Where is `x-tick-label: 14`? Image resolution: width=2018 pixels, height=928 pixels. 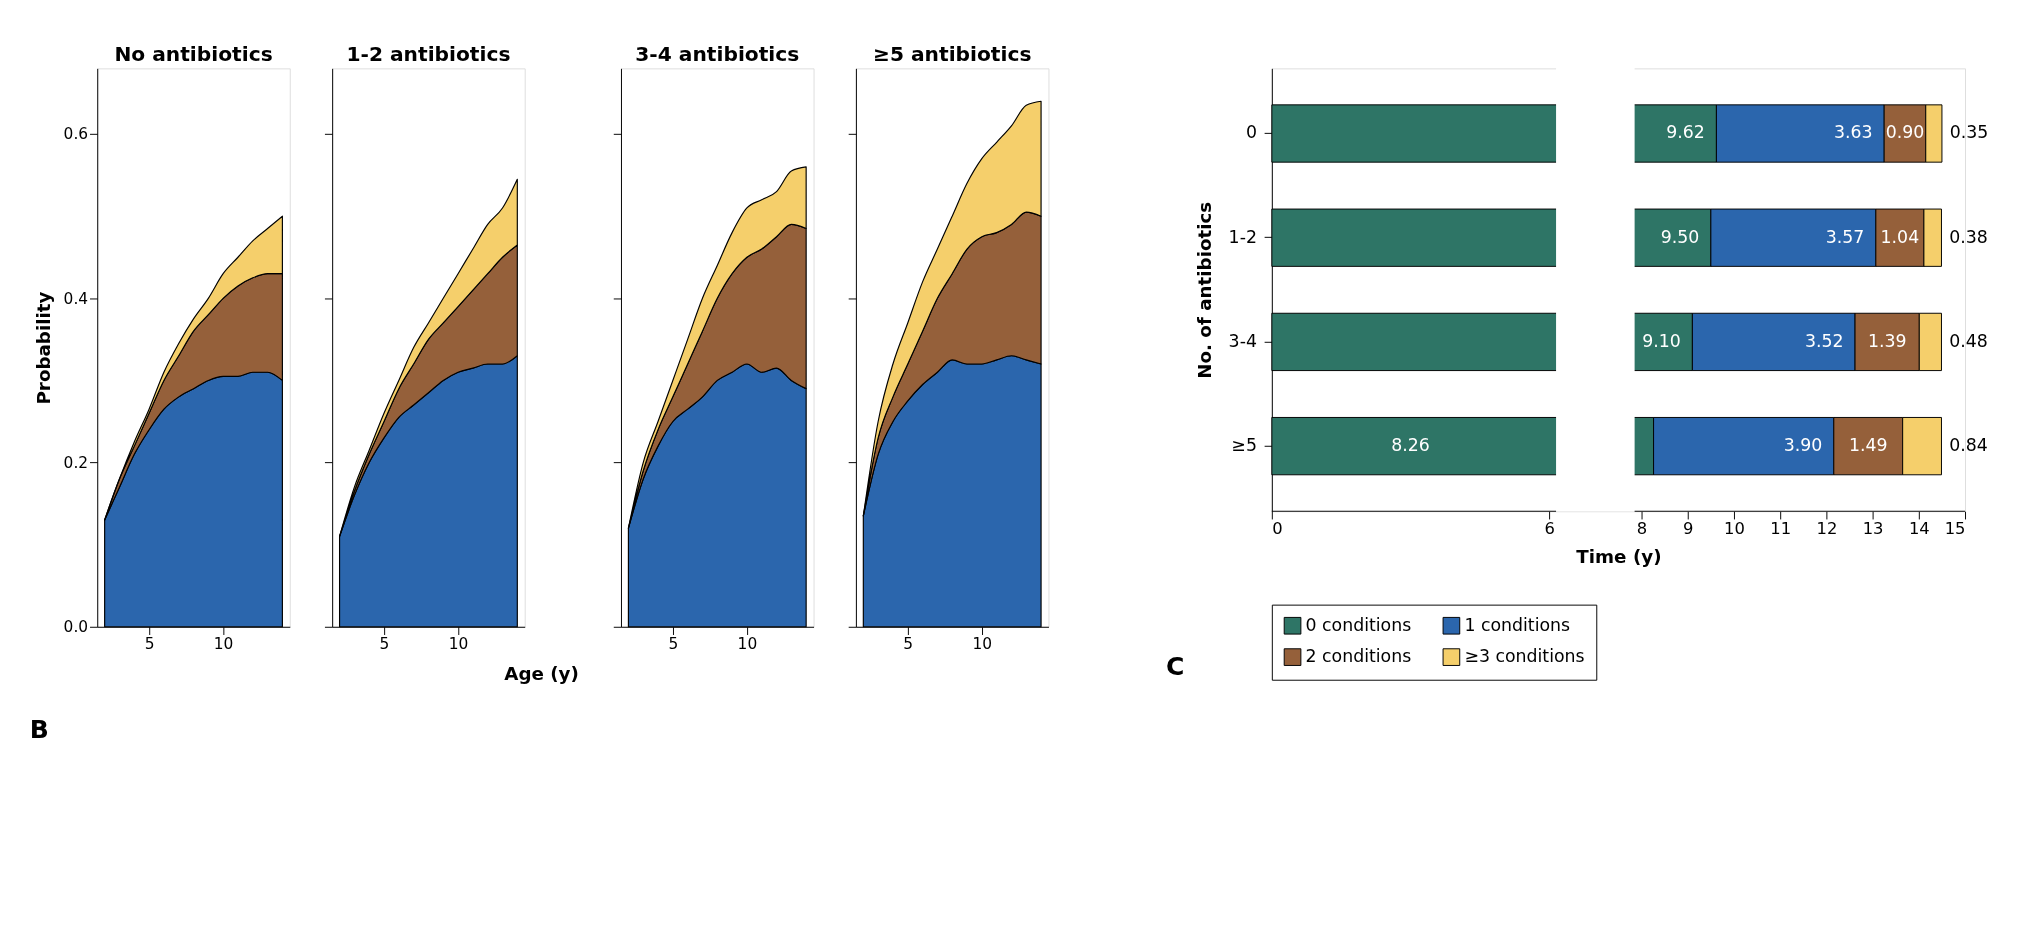
x-tick-label: 14 is located at coordinates (1919, 528).